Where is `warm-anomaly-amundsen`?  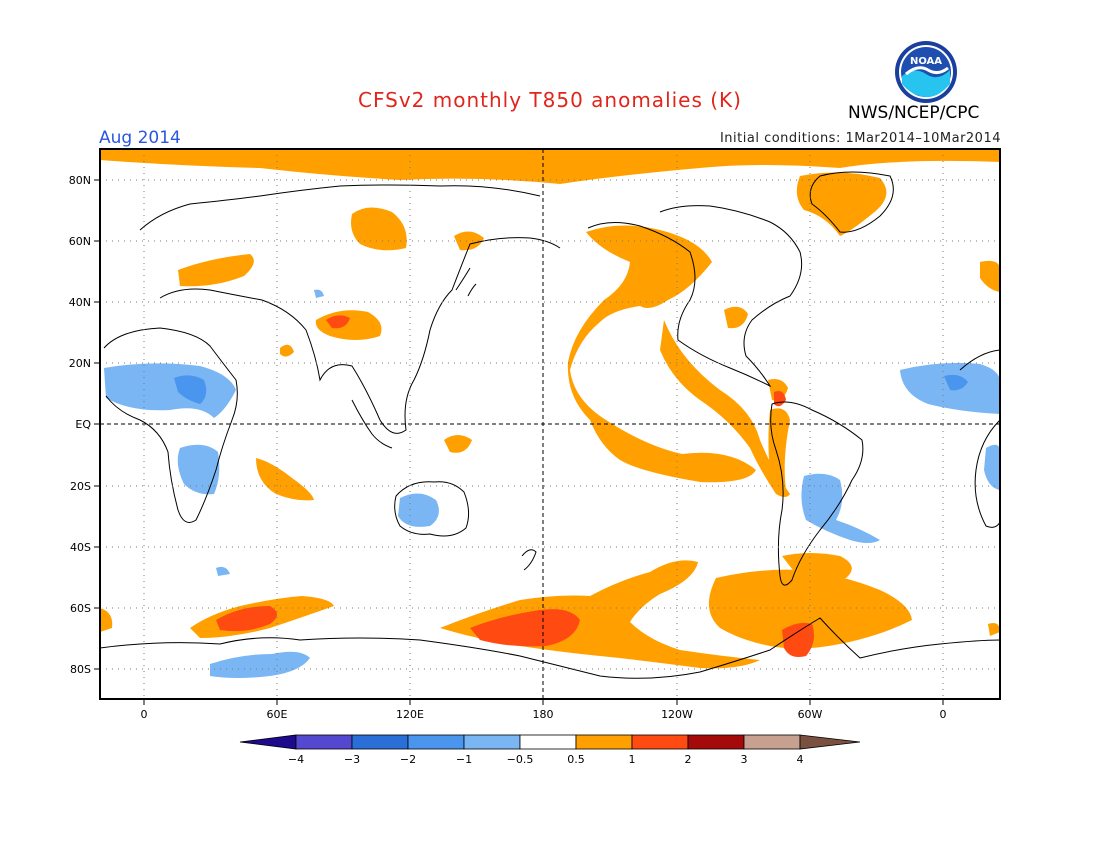 warm-anomaly-amundsen is located at coordinates (810, 609).